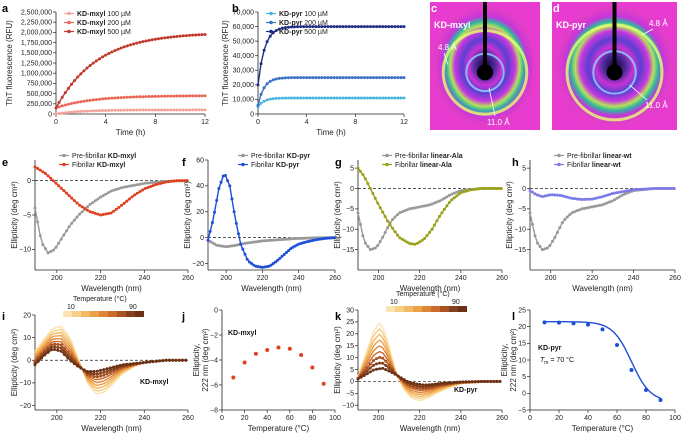 Image resolution: width=685 pixels, height=440 pixels. I want to click on x-tick-label: 260, so click(188, 418).